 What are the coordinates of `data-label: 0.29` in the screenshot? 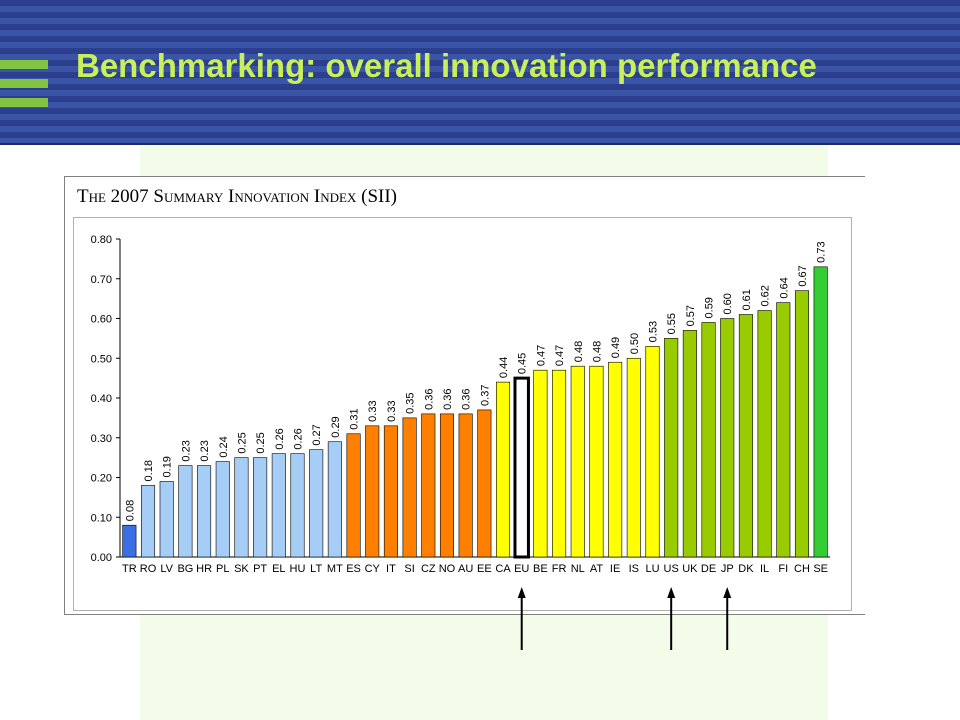 It's located at (336, 426).